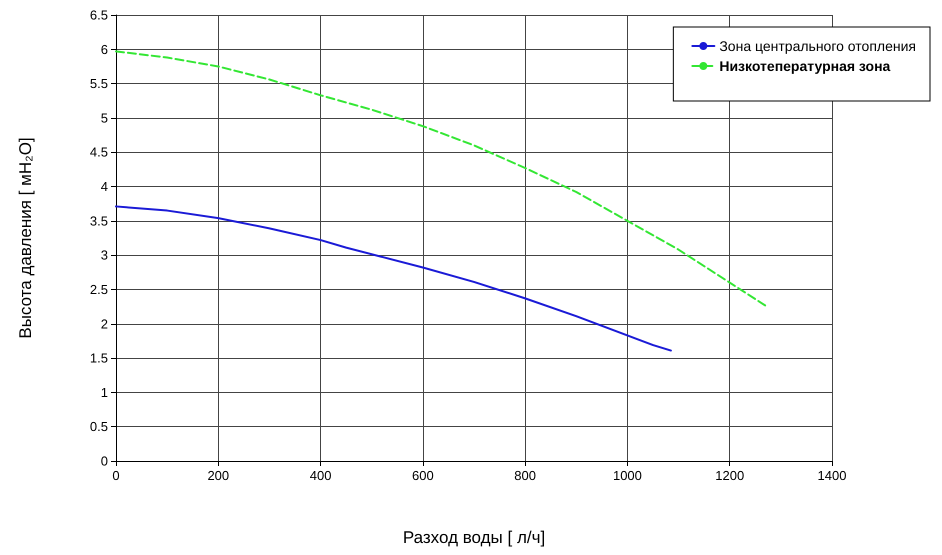 The width and height of the screenshot is (942, 555). I want to click on legend-label: Низкотепературная зона, so click(805, 66).